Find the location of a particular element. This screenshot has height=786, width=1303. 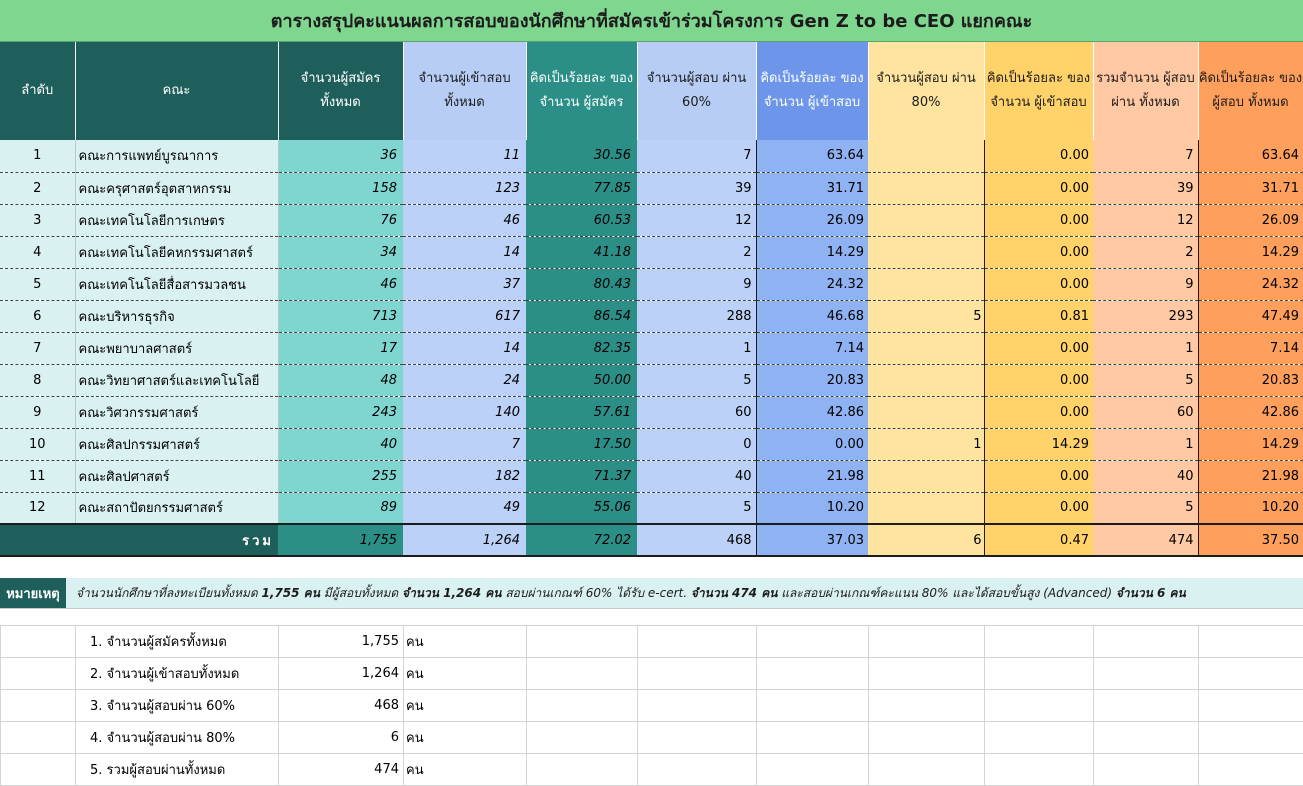

cell-pct-takers60: 42.86 is located at coordinates (812, 412).